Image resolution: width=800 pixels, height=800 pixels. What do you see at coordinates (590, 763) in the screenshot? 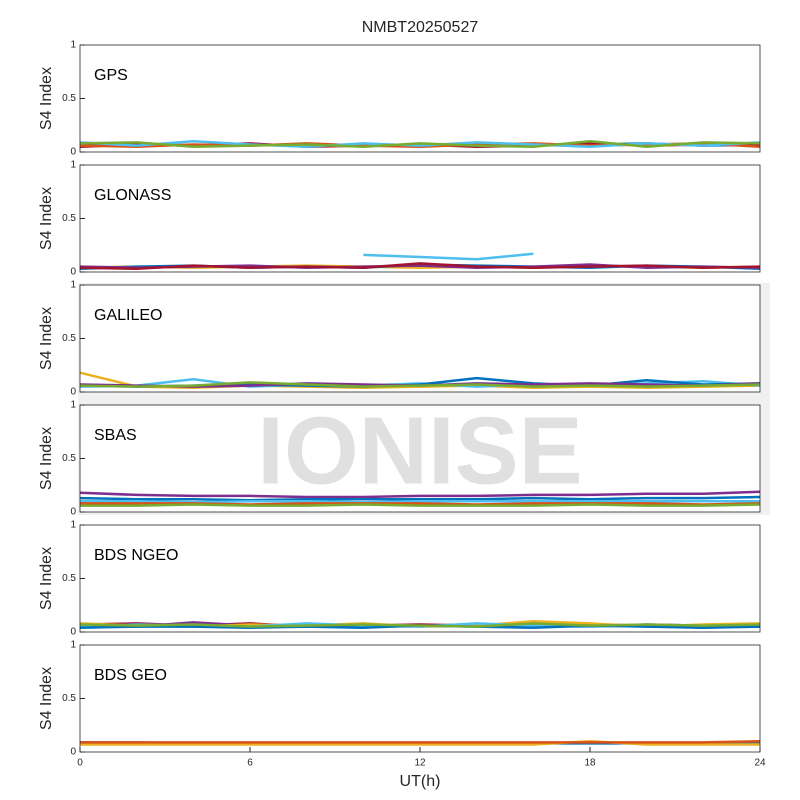
I see `x-tick-label: 18` at bounding box center [590, 763].